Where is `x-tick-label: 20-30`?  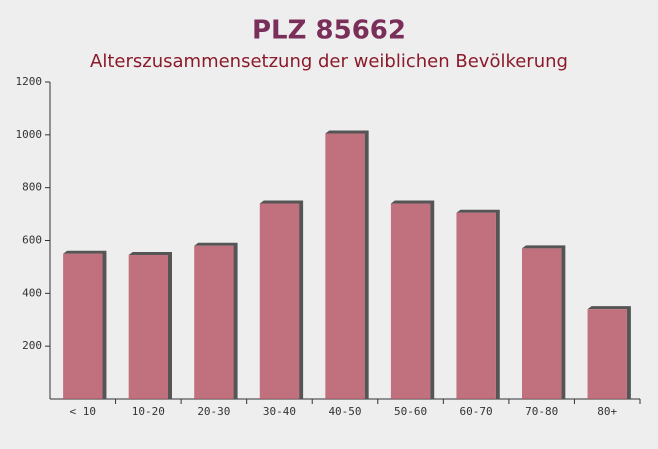 x-tick-label: 20-30 is located at coordinates (213, 411).